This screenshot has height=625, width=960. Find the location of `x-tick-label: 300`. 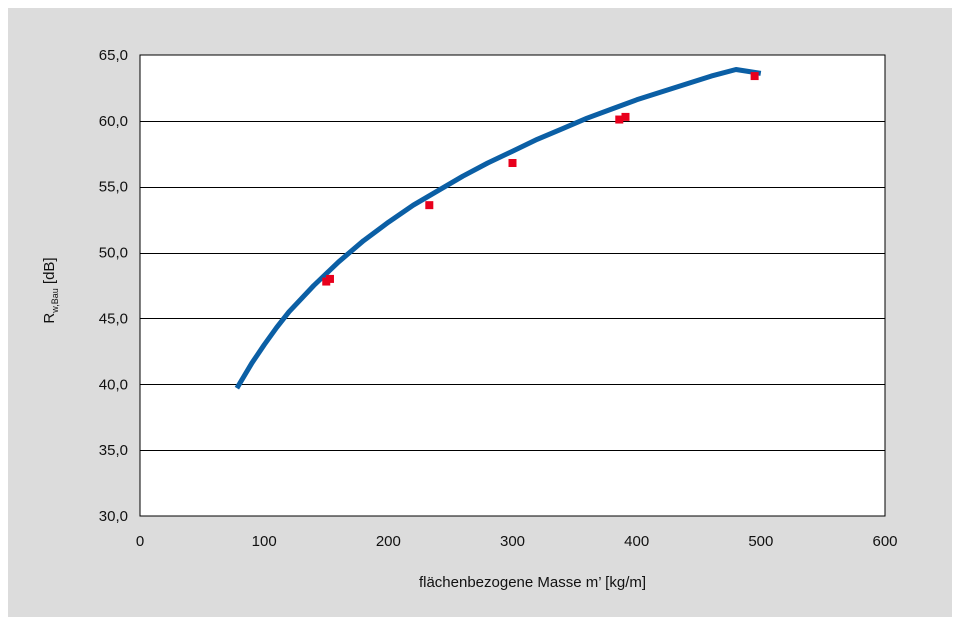

x-tick-label: 300 is located at coordinates (512, 541).